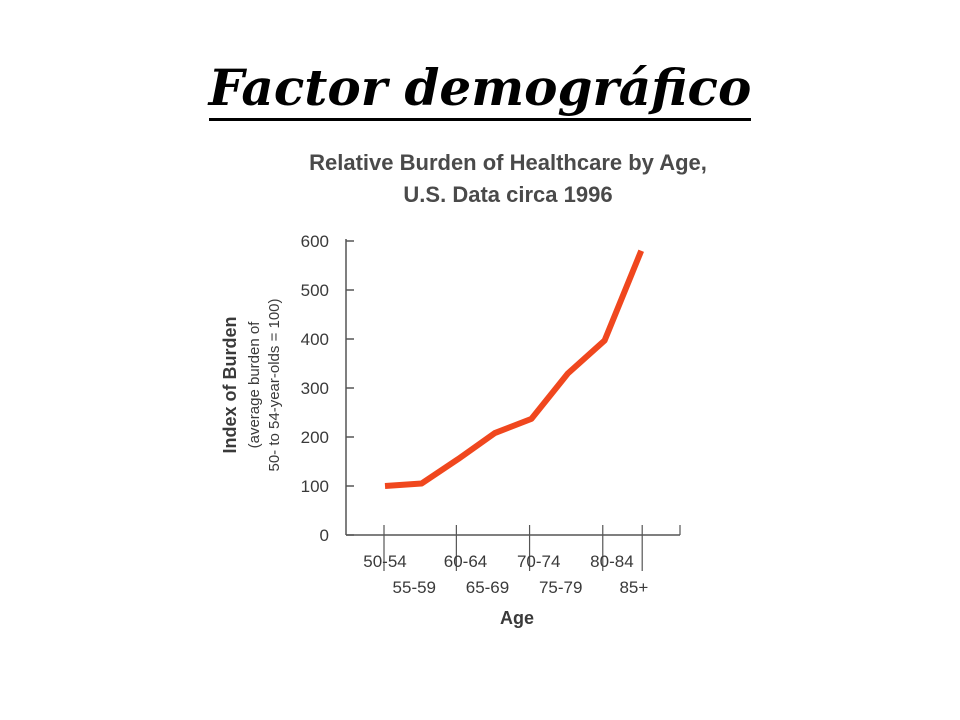  Describe the element at coordinates (230, 384) in the screenshot. I see `y-axis-label: Index of Burden` at that location.